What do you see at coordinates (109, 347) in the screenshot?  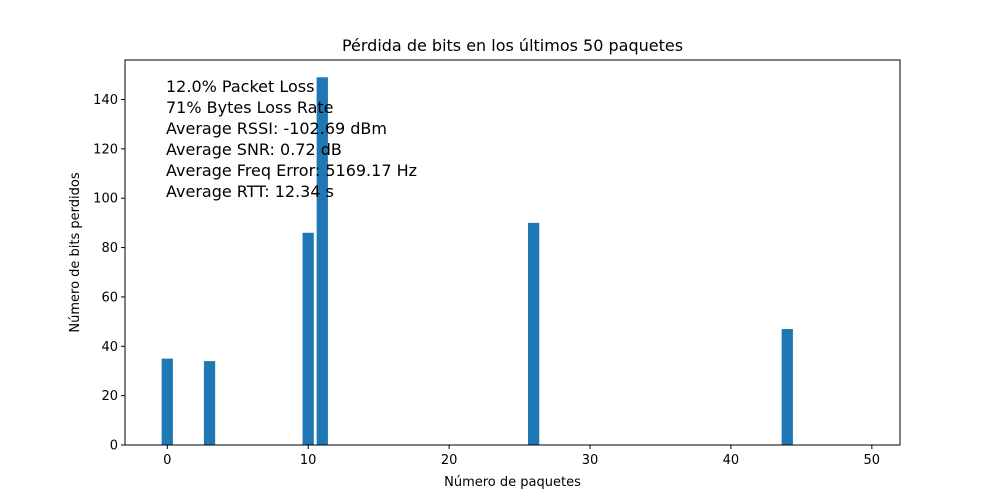 I see `y-tick-label: 40` at bounding box center [109, 347].